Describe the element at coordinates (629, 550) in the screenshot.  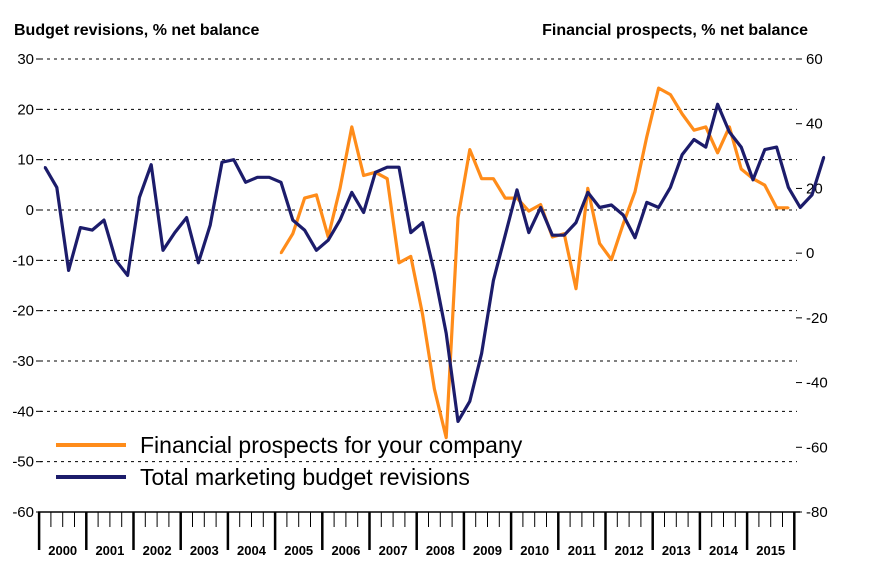
I see `year-label: 2012` at that location.